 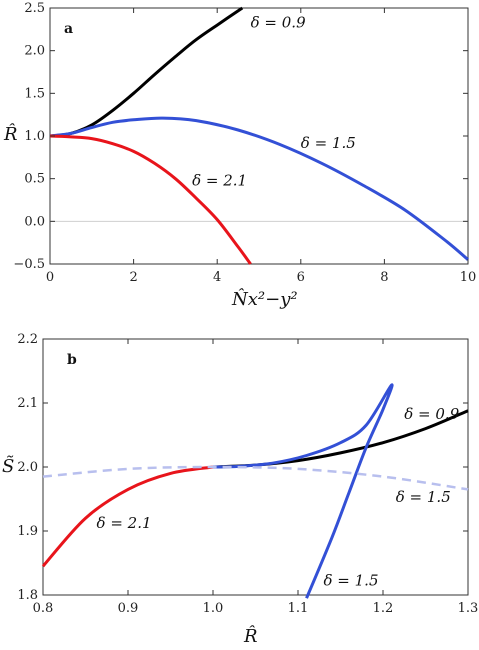 I want to click on x-tick-label: 1.1, so click(x=298, y=608).